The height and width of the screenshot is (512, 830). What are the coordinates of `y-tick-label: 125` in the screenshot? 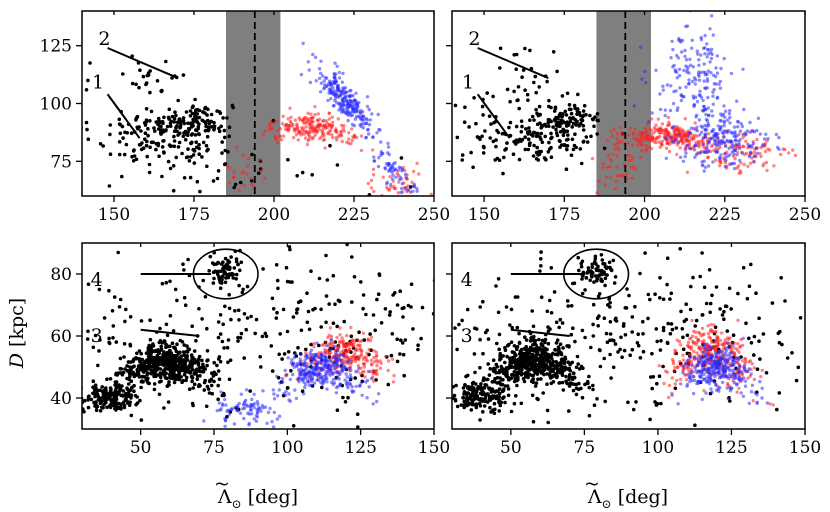 It's located at (56, 47).